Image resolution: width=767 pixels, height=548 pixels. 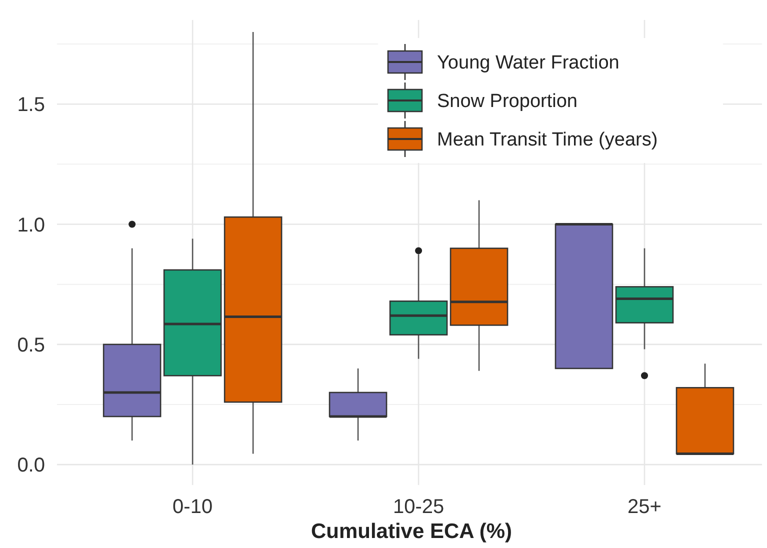 I want to click on x-tick-label: 10-25, so click(x=418, y=507).